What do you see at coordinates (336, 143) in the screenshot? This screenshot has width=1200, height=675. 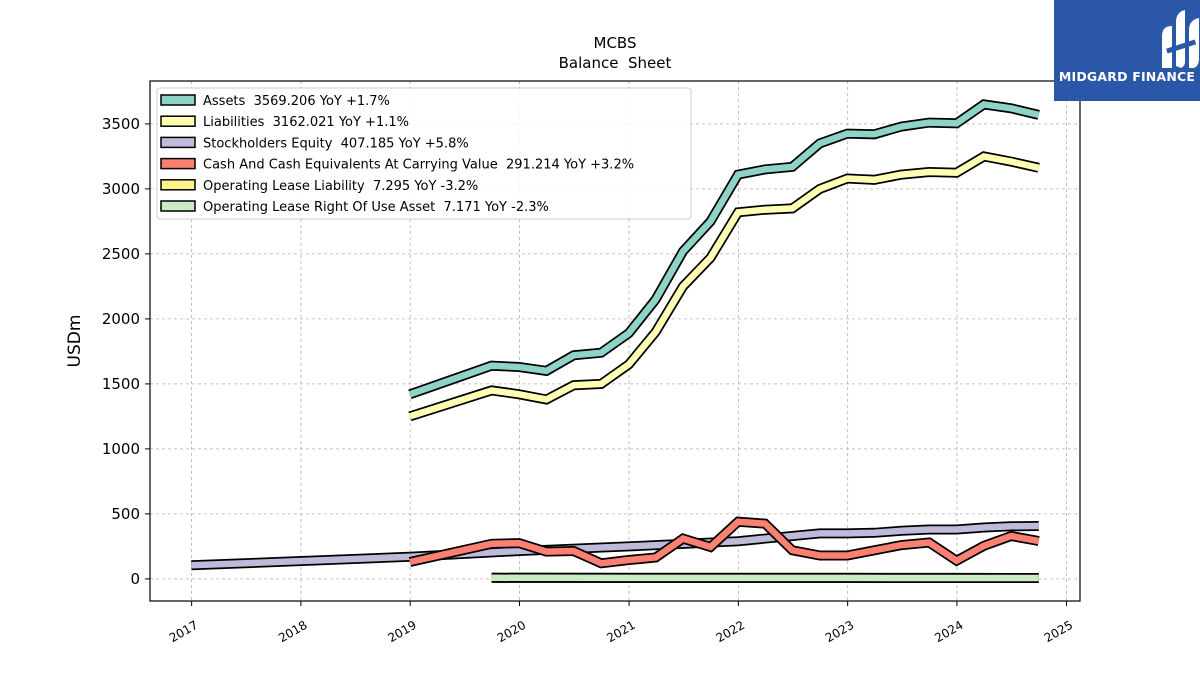 I see `legend-entry: Stockholders Equity 407.185 YoY +5.8%` at bounding box center [336, 143].